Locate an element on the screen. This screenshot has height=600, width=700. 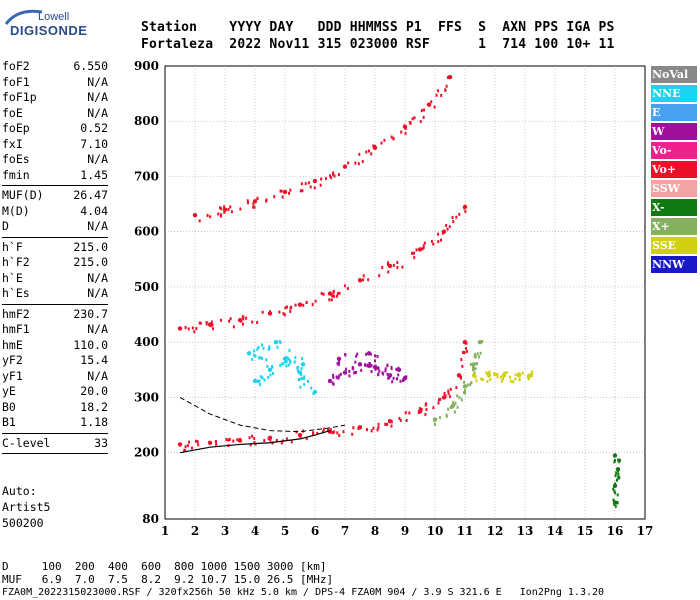
param-value: 18.2 is located at coordinates (94, 406).